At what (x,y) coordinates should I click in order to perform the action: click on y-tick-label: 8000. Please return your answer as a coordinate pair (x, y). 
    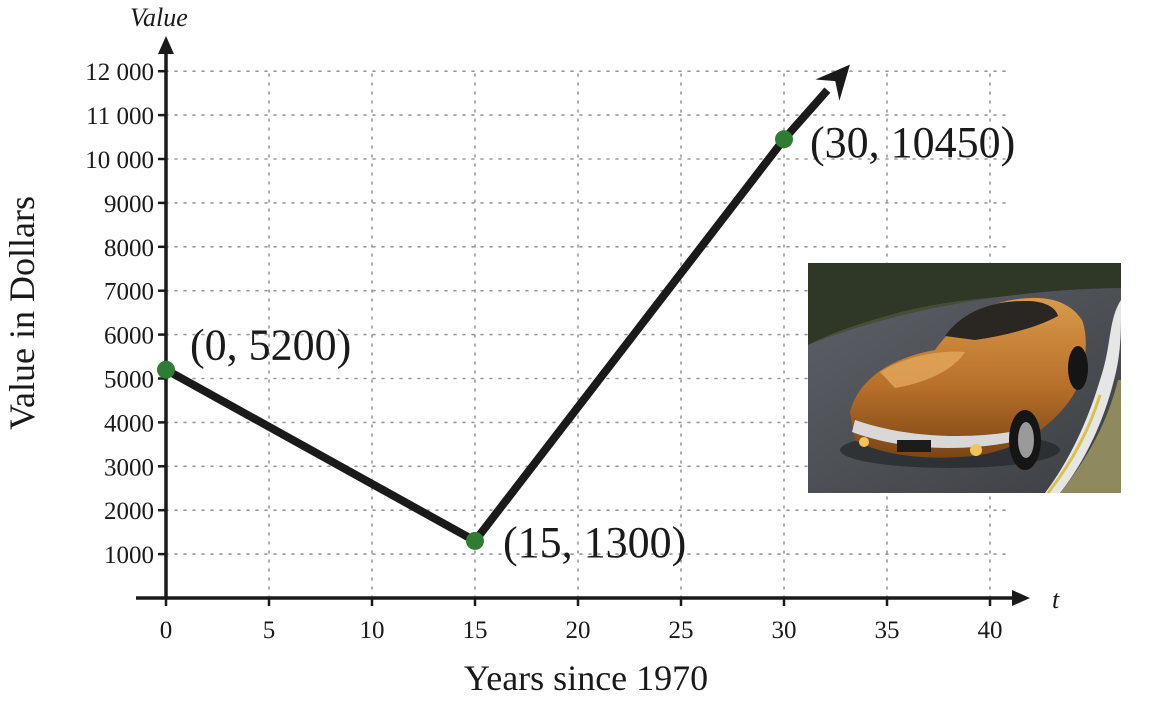
    Looking at the image, I should click on (129, 248).